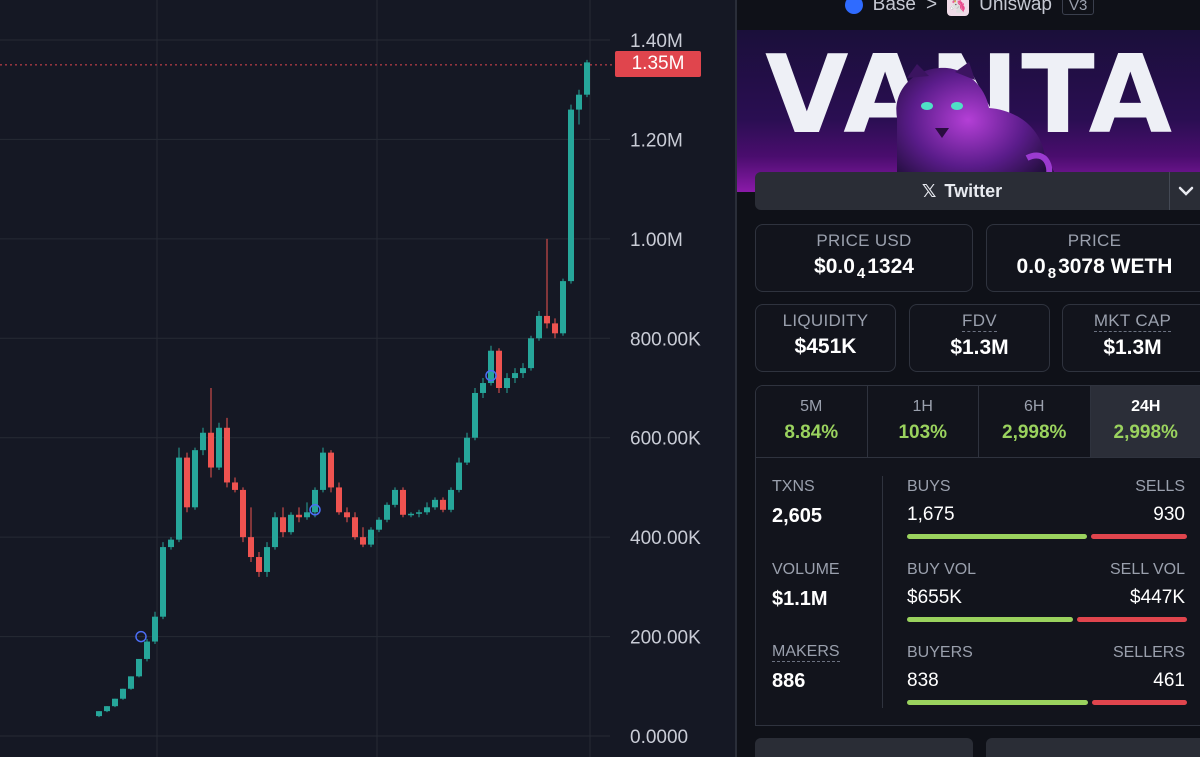 Image resolution: width=1200 pixels, height=757 pixels. I want to click on makers-label: MAKERS, so click(806, 652).